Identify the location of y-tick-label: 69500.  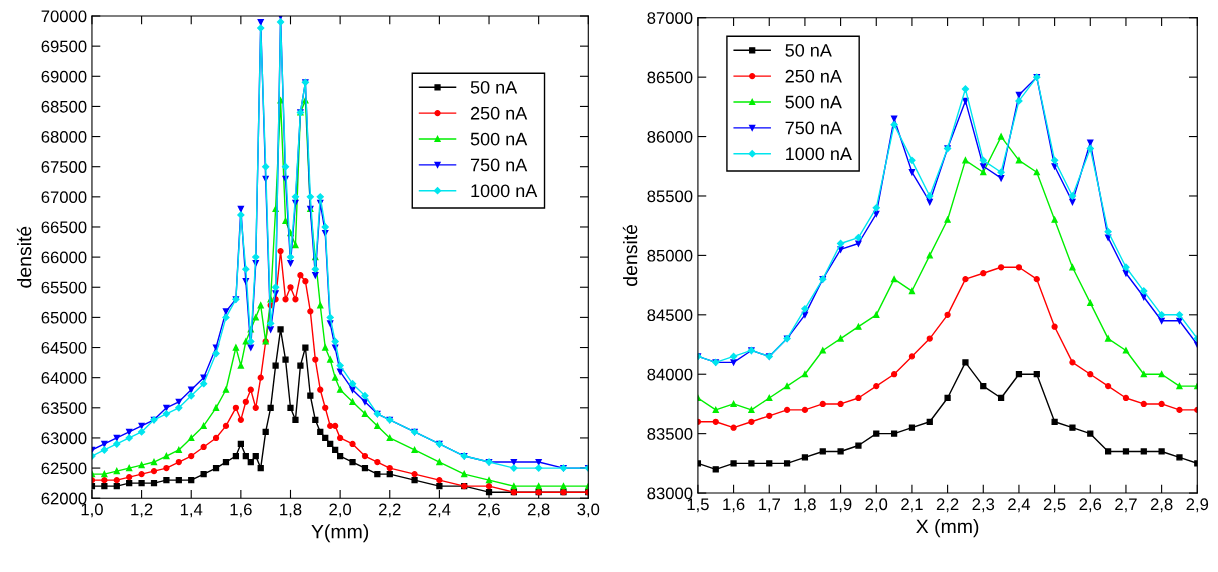
(64, 46).